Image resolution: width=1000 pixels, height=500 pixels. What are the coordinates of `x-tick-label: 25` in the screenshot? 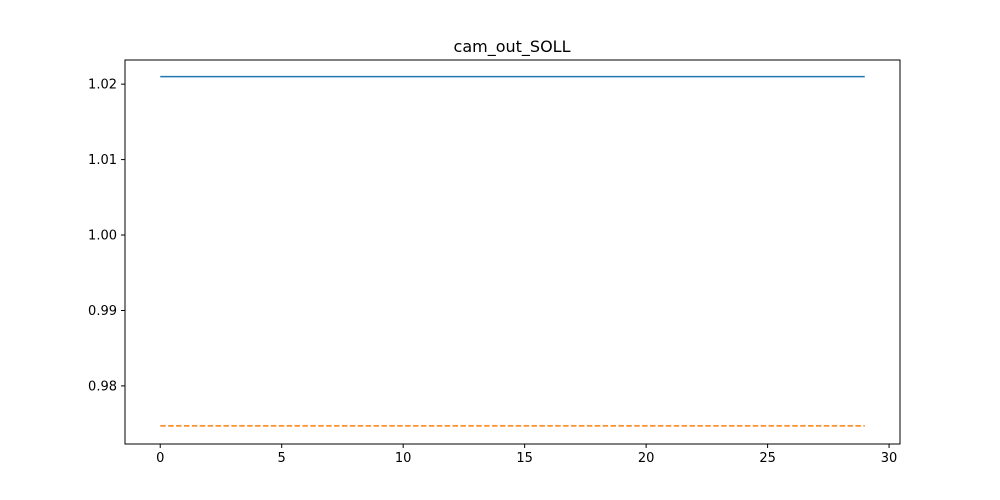 It's located at (767, 458).